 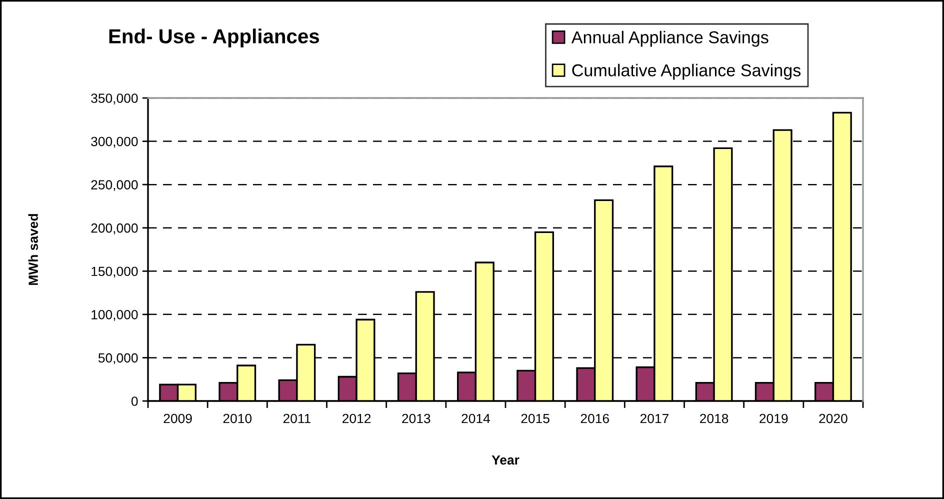 I want to click on x-tick-label: 2020, so click(x=833, y=419).